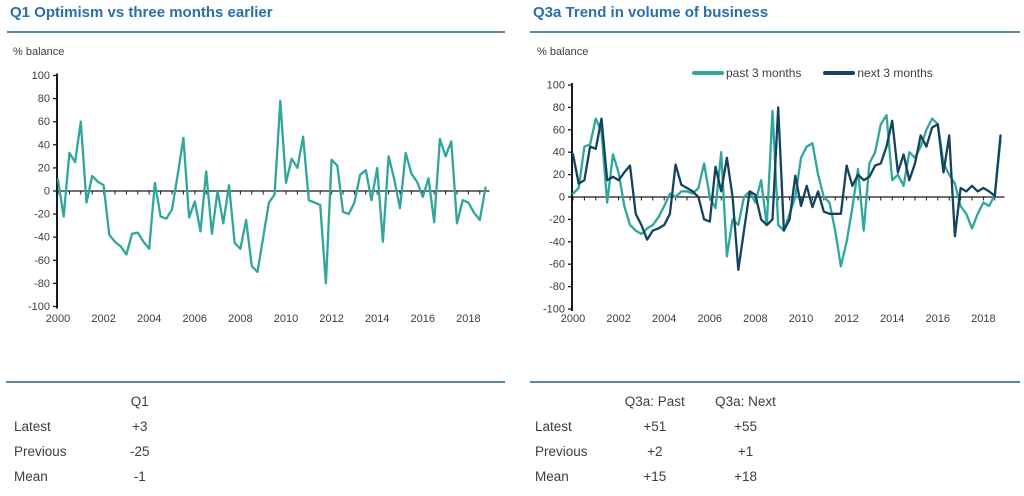  What do you see at coordinates (39, 52) in the screenshot?
I see `q1-y-axis-unit-label: % balance` at bounding box center [39, 52].